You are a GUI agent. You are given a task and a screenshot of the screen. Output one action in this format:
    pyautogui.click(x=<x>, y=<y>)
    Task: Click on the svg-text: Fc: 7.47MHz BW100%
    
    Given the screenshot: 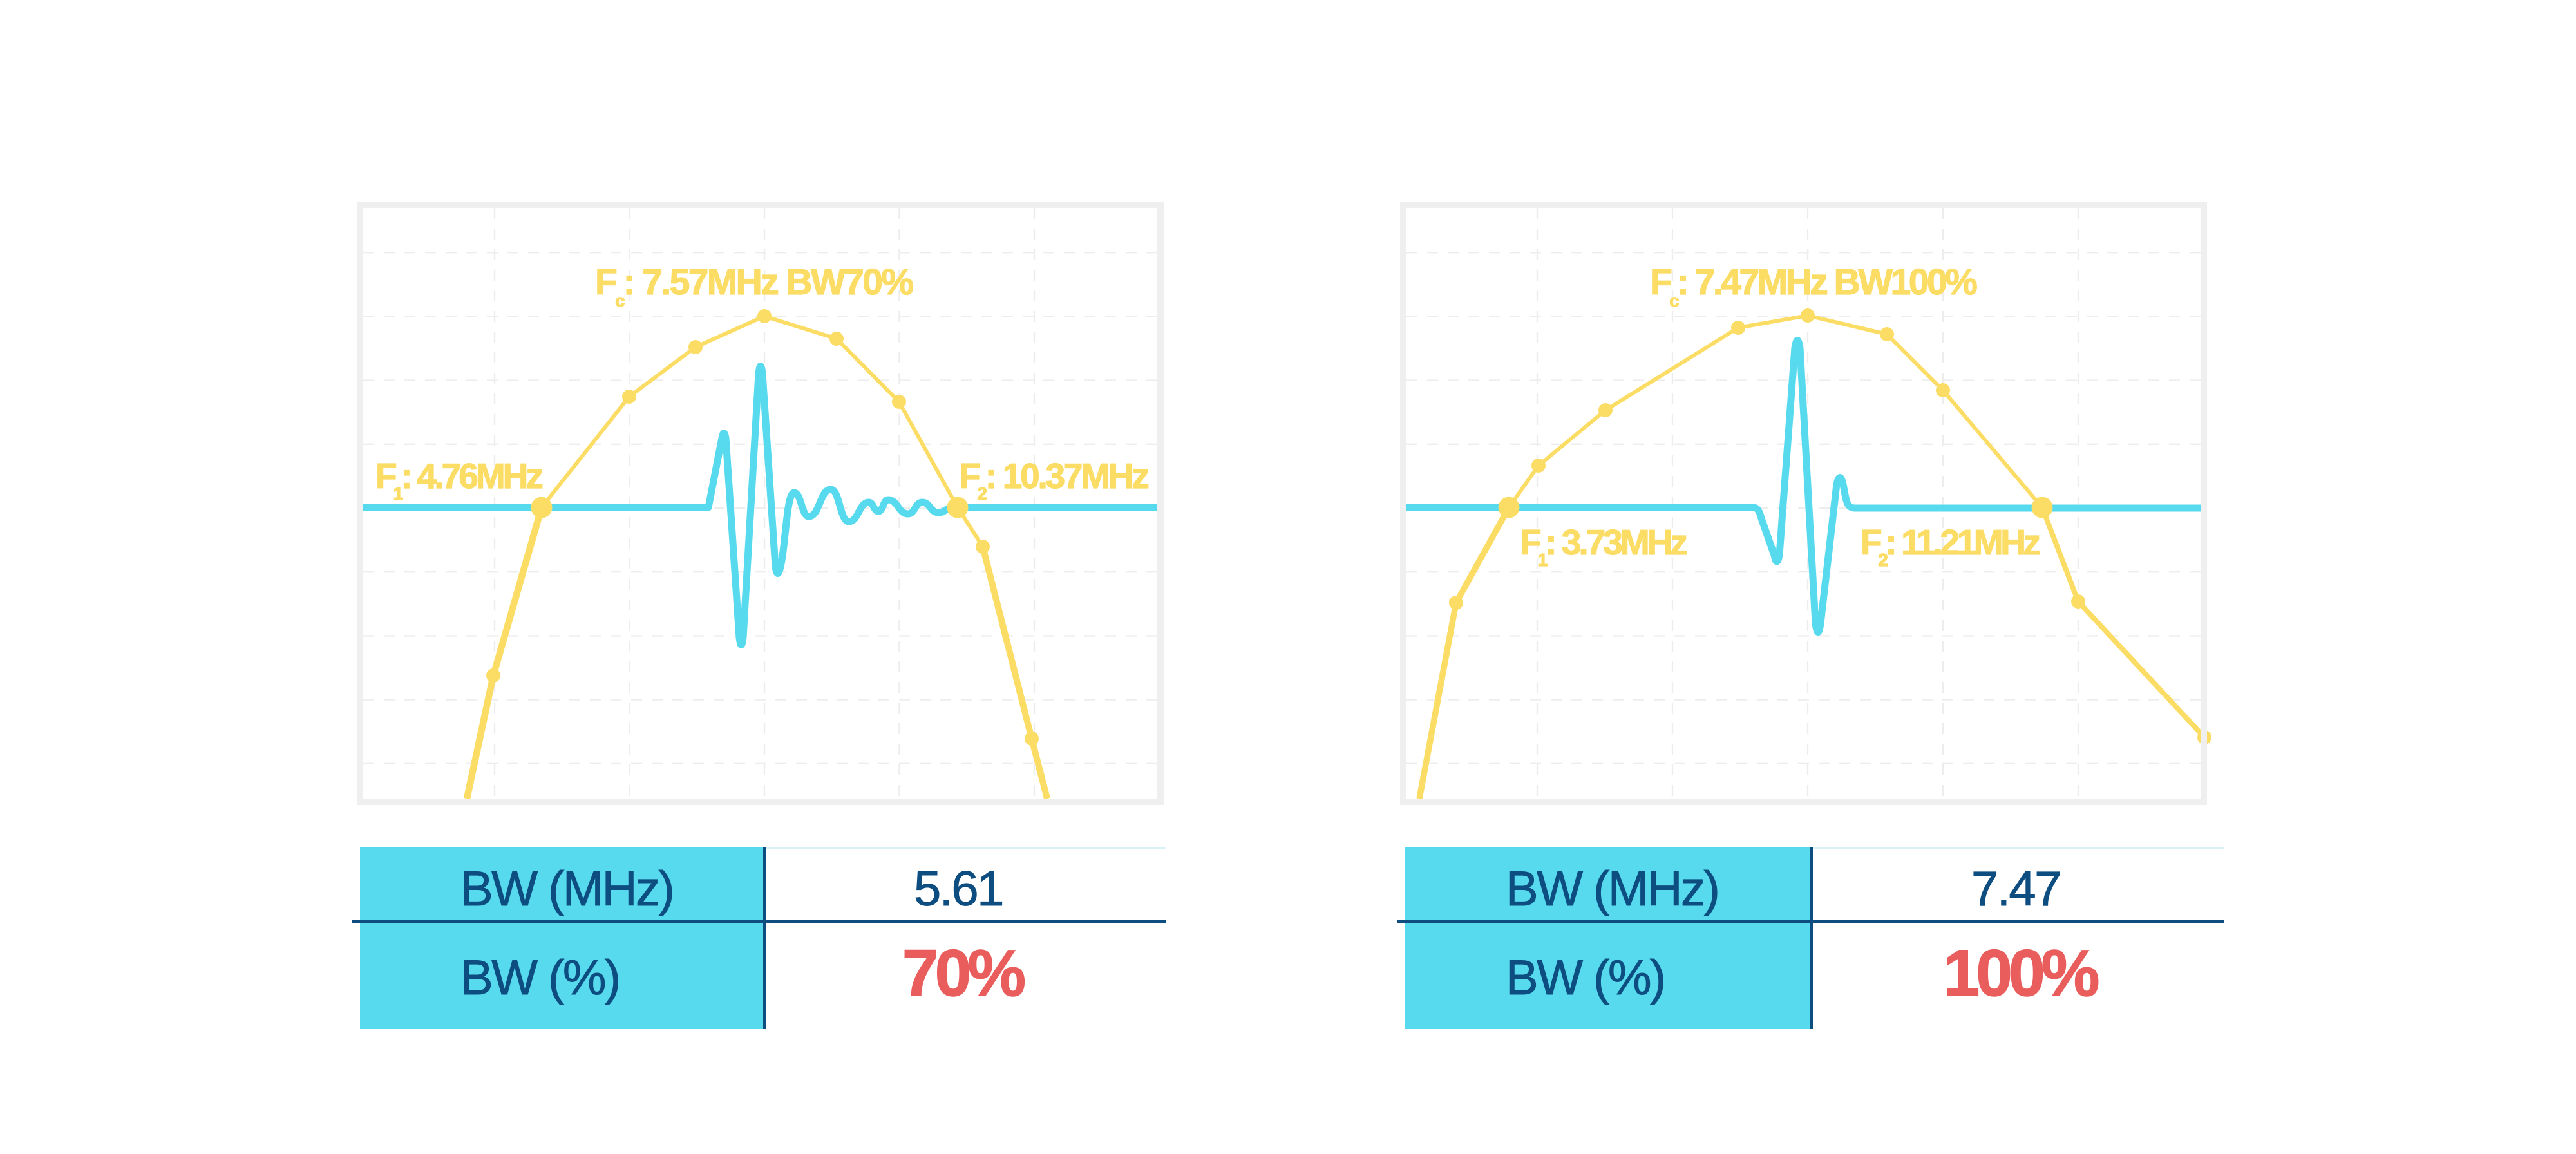 What is the action you would take?
    pyautogui.click(x=1814, y=285)
    